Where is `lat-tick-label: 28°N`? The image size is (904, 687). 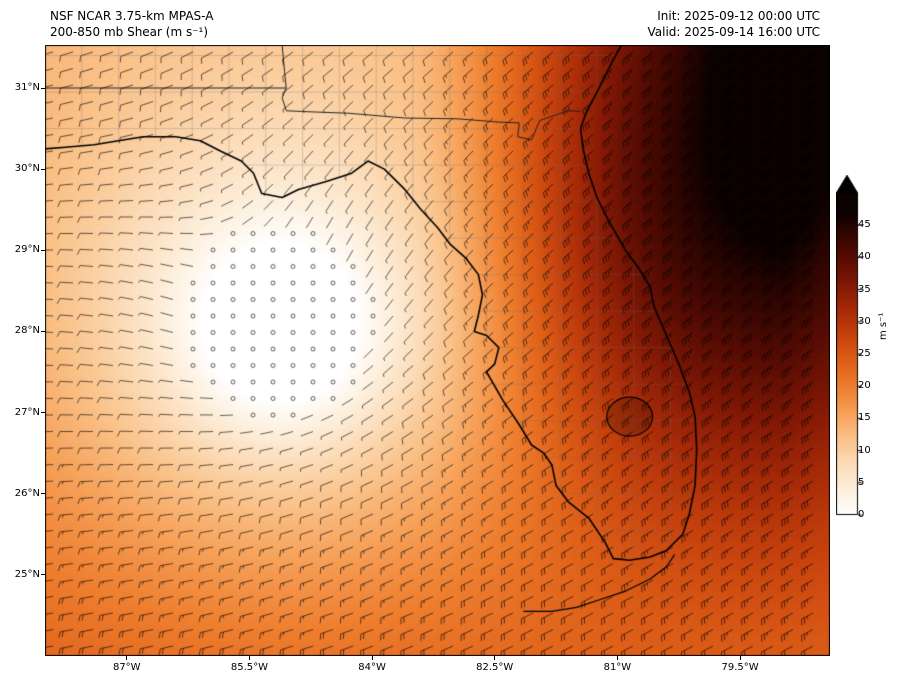
lat-tick-label: 28°N is located at coordinates (27, 331).